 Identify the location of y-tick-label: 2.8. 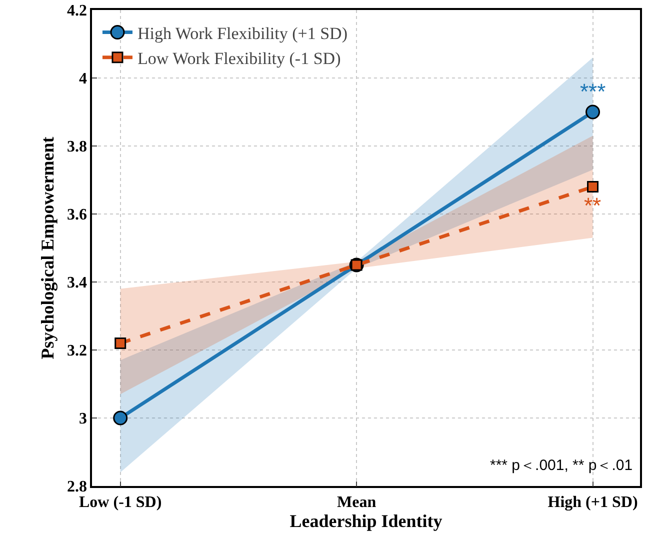
(77, 487).